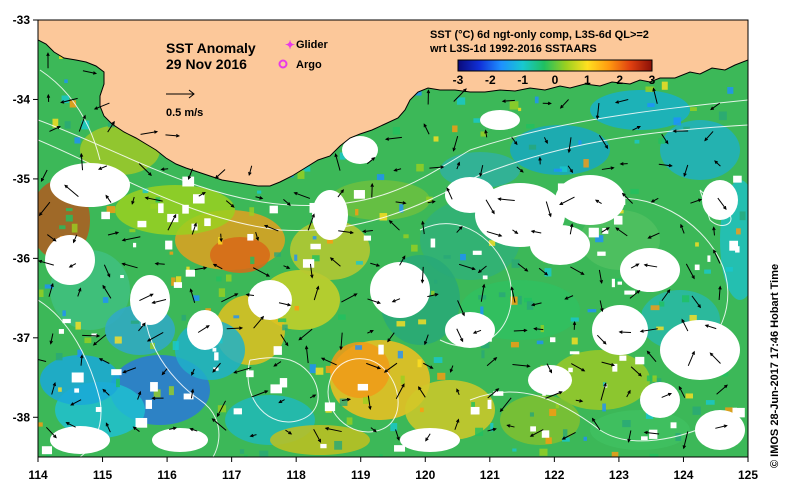 The width and height of the screenshot is (790, 492). I want to click on x-tick-label: 114, so click(38, 475).